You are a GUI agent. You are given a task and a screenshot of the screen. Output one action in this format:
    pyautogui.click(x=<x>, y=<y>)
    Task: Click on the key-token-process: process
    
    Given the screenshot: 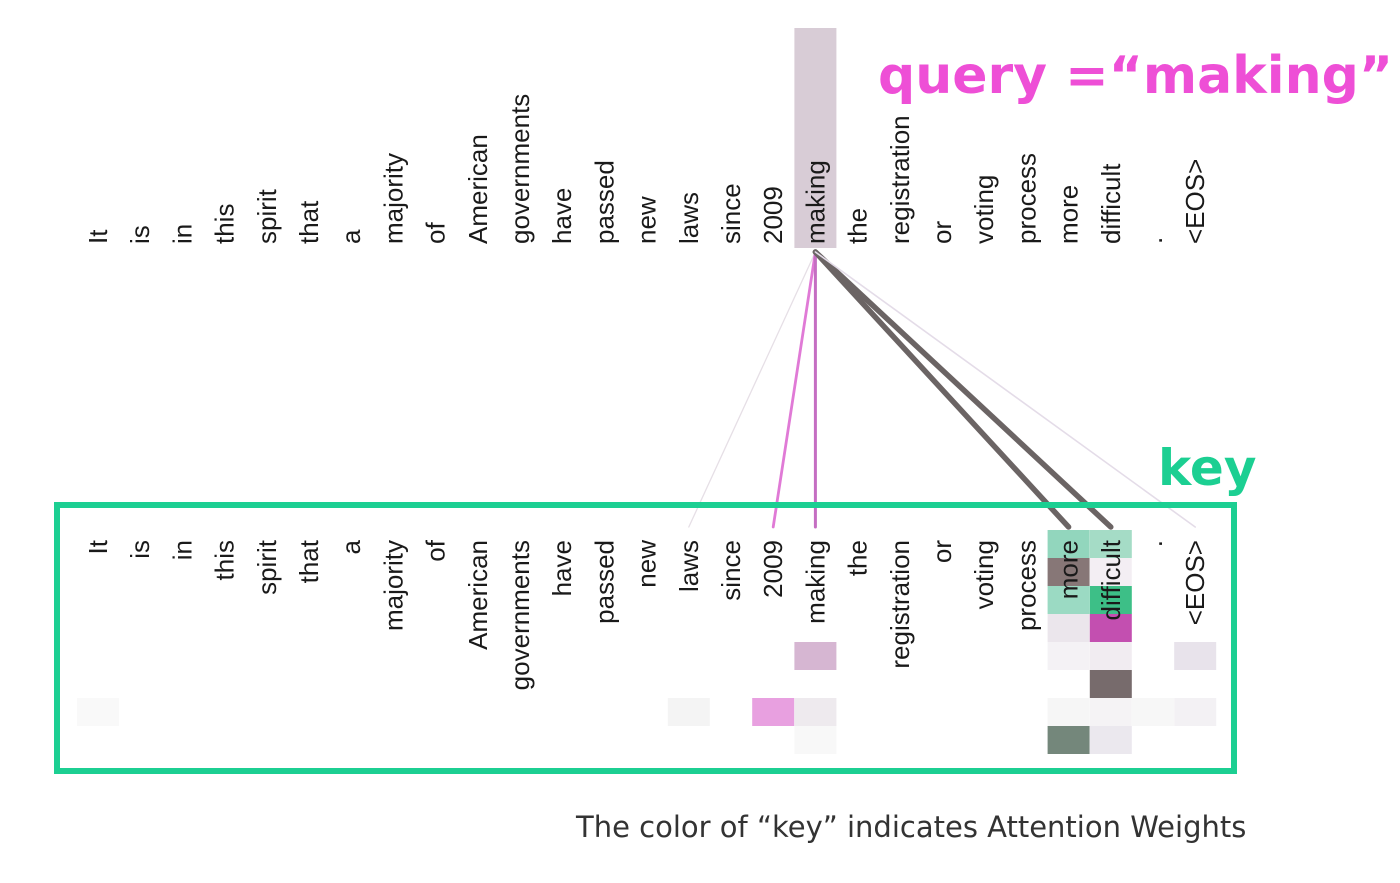 What is the action you would take?
    pyautogui.click(x=1026, y=585)
    